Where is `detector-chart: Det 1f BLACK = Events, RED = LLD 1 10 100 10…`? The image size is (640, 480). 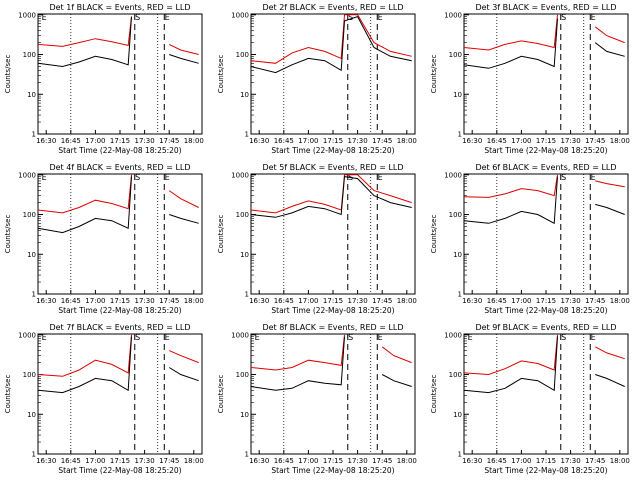
detector-chart: Det 1f BLACK = Events, RED = LLD 1 10 100 10… is located at coordinates (104, 79).